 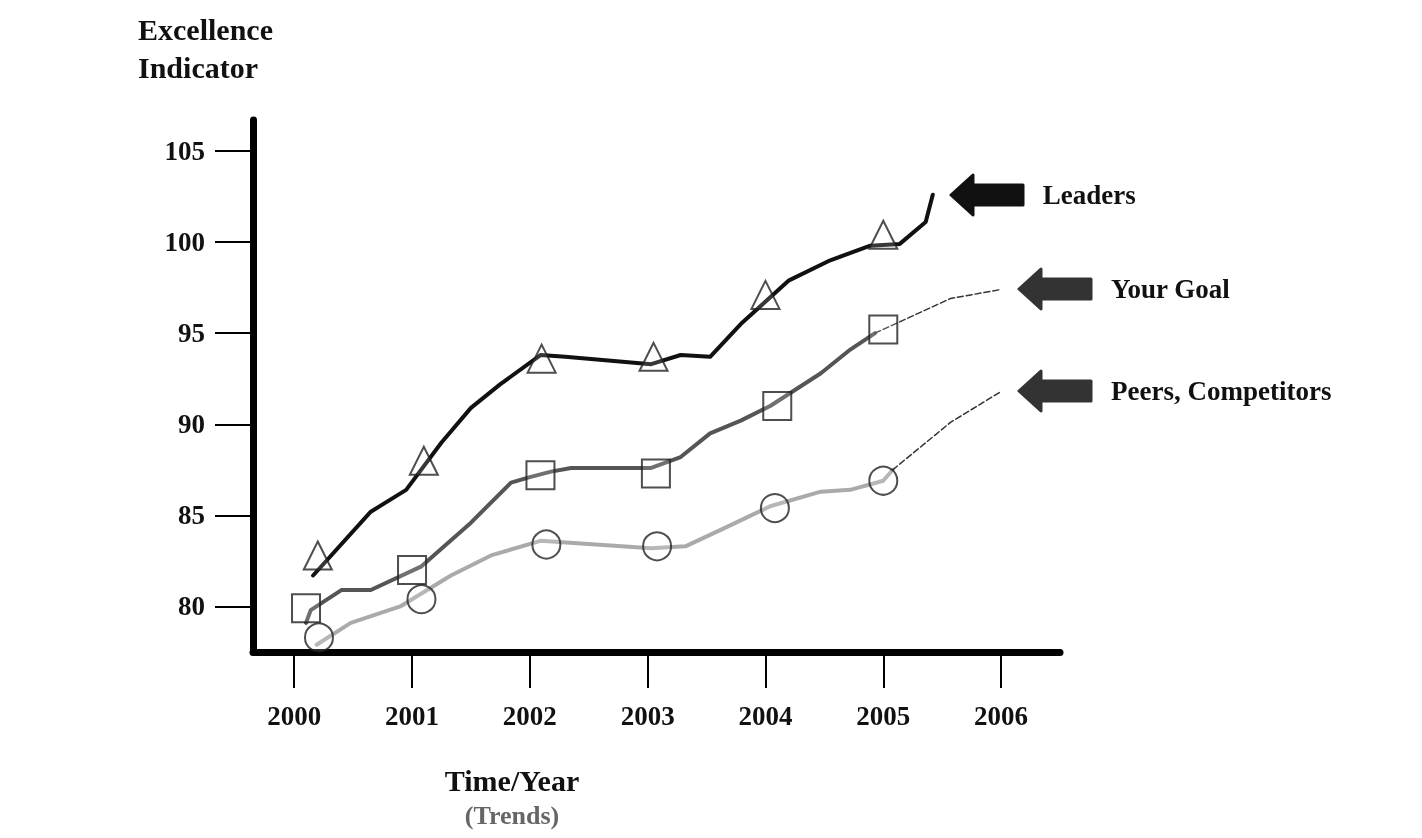 I want to click on x-axis-title: Time/Year, so click(x=512, y=780).